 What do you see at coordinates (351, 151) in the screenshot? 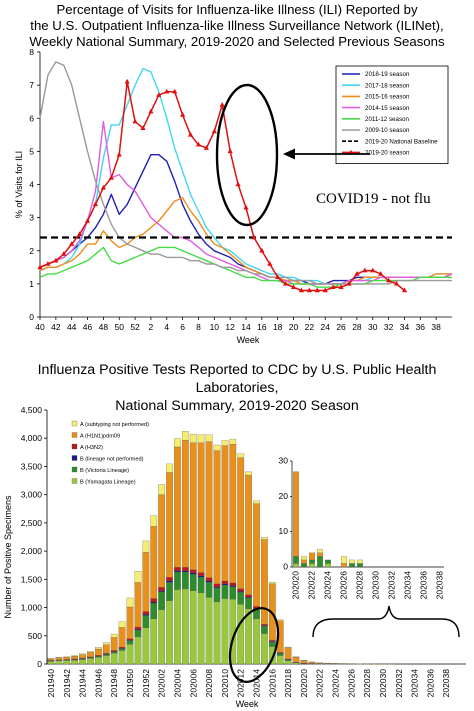
I see `legend-marker` at bounding box center [351, 151].